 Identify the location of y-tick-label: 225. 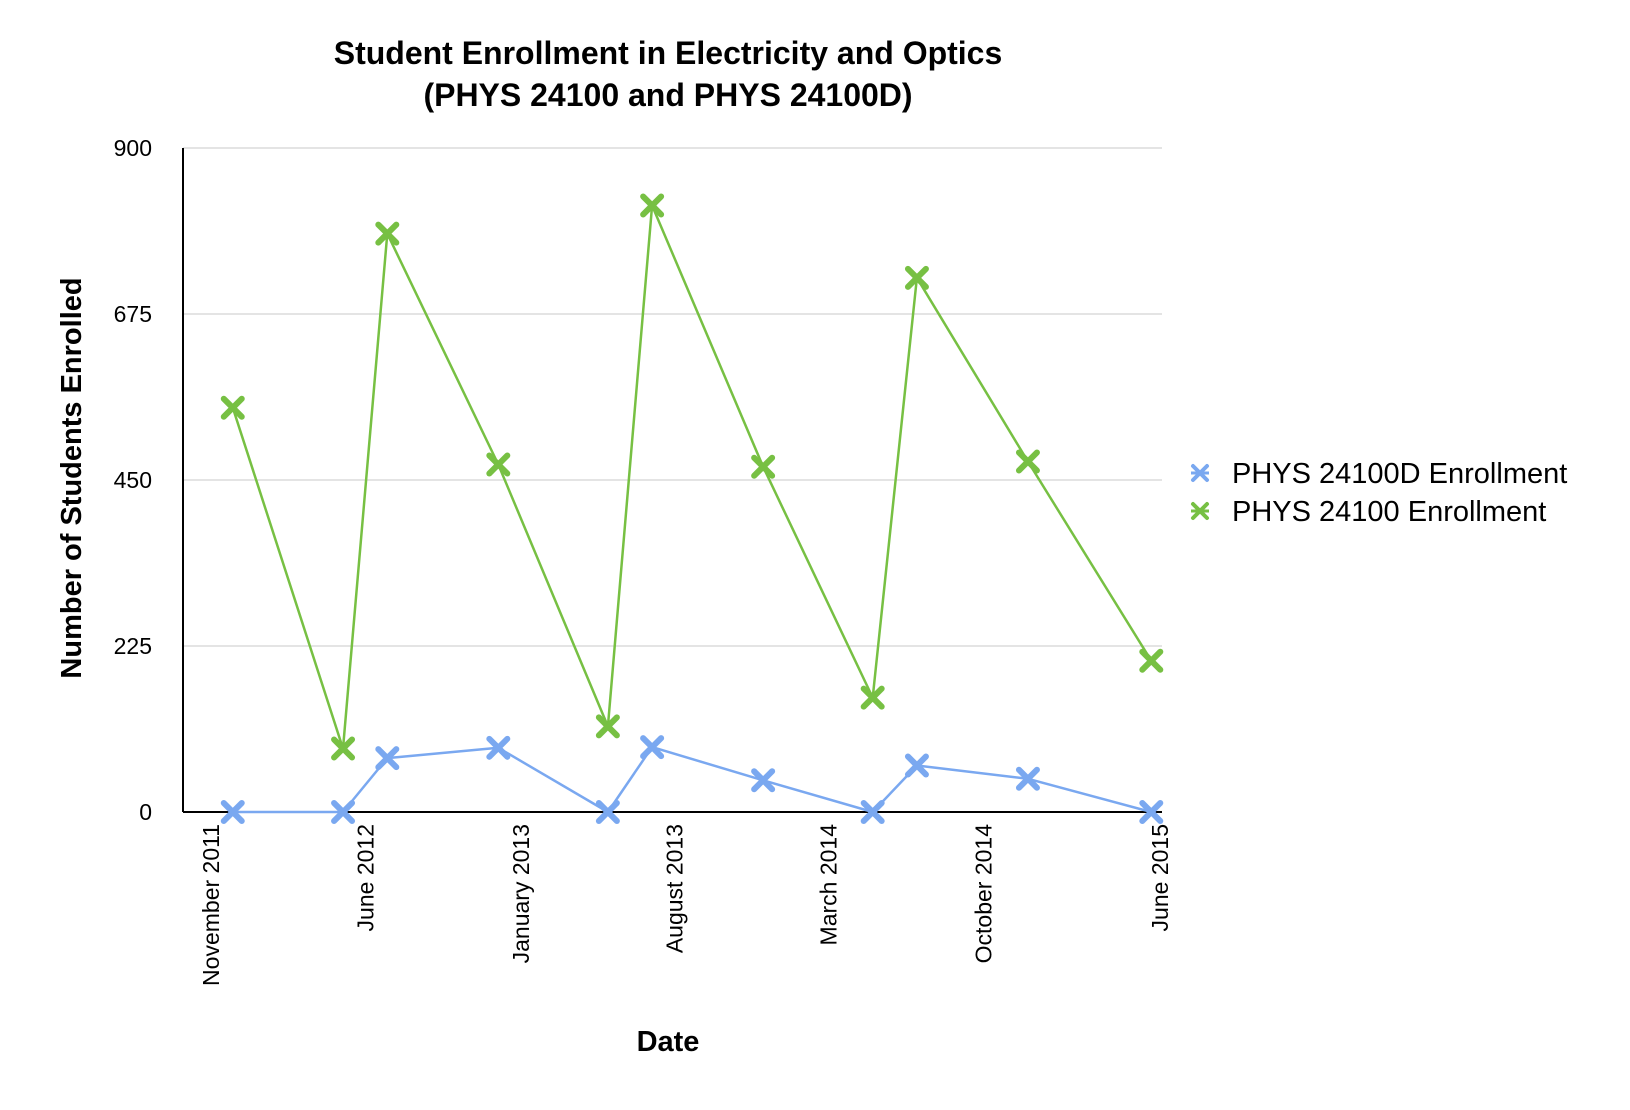
(133, 646).